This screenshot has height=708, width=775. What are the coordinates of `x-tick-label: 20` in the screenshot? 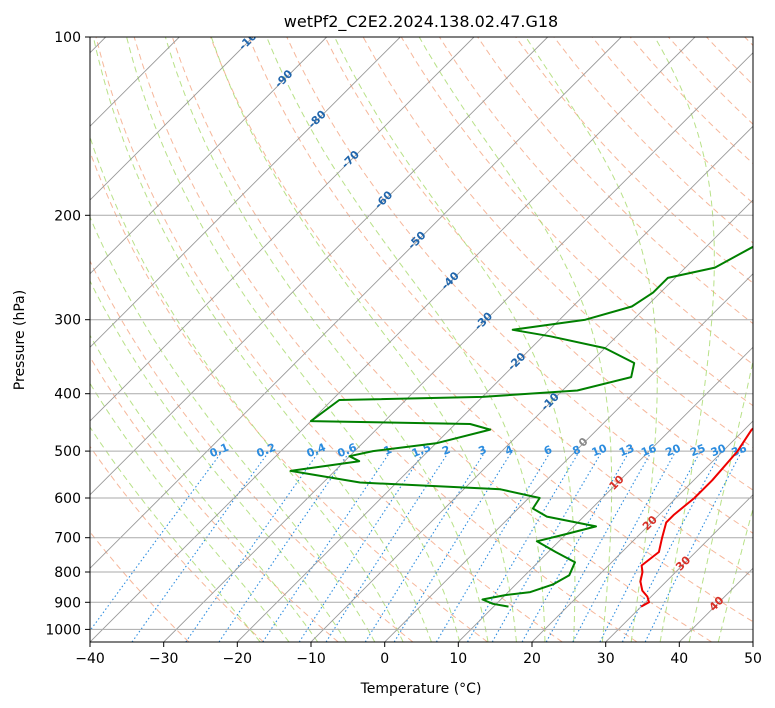 It's located at (532, 659).